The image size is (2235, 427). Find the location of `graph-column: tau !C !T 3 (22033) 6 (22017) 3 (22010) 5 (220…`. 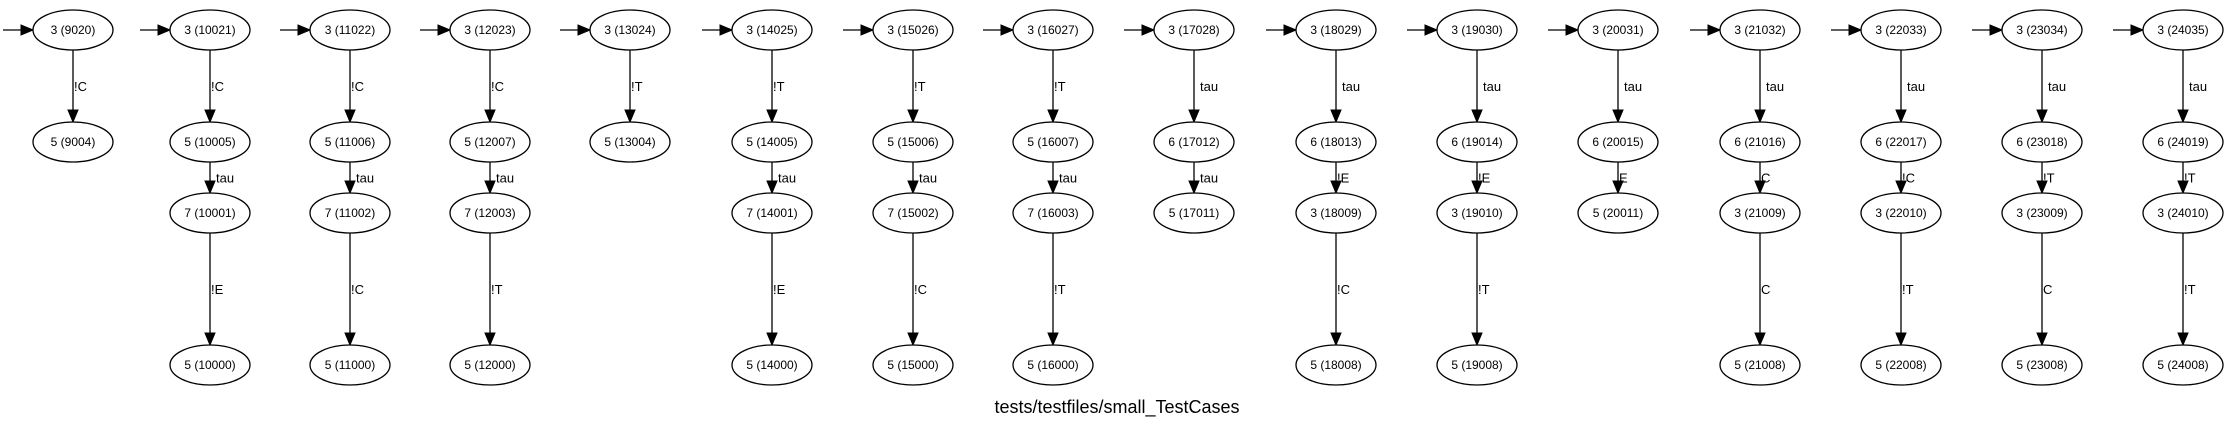

graph-column: tau !C !T 3 (22033) 6 (22017) 3 (22010) 5 (220… is located at coordinates (1886, 197).